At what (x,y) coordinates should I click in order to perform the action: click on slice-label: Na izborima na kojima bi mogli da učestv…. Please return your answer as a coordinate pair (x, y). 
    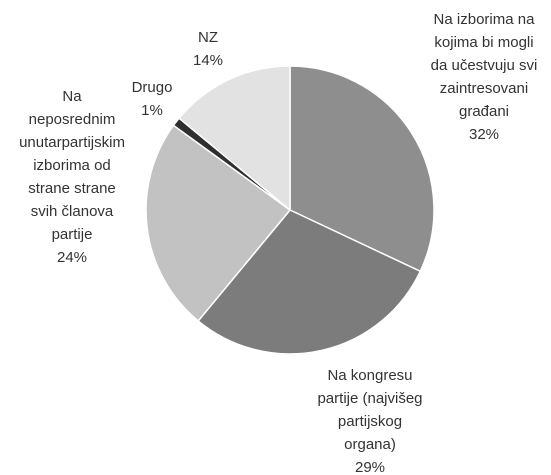
    Looking at the image, I should click on (484, 77).